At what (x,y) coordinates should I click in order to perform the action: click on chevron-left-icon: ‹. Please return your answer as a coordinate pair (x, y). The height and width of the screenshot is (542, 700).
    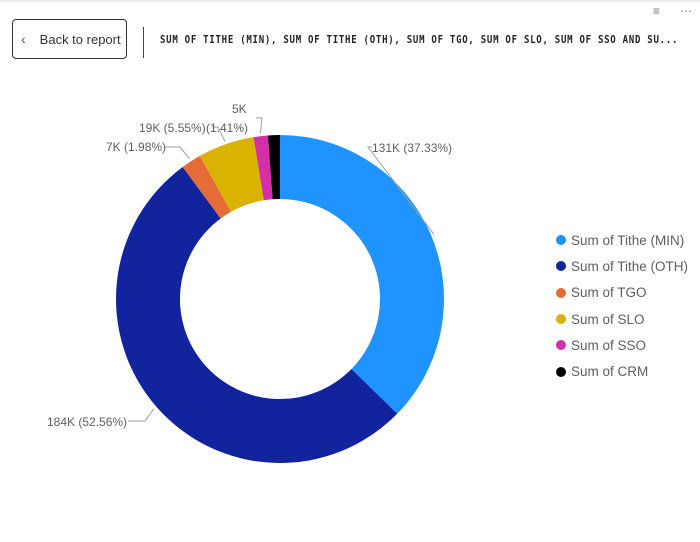
    Looking at the image, I should click on (23, 39).